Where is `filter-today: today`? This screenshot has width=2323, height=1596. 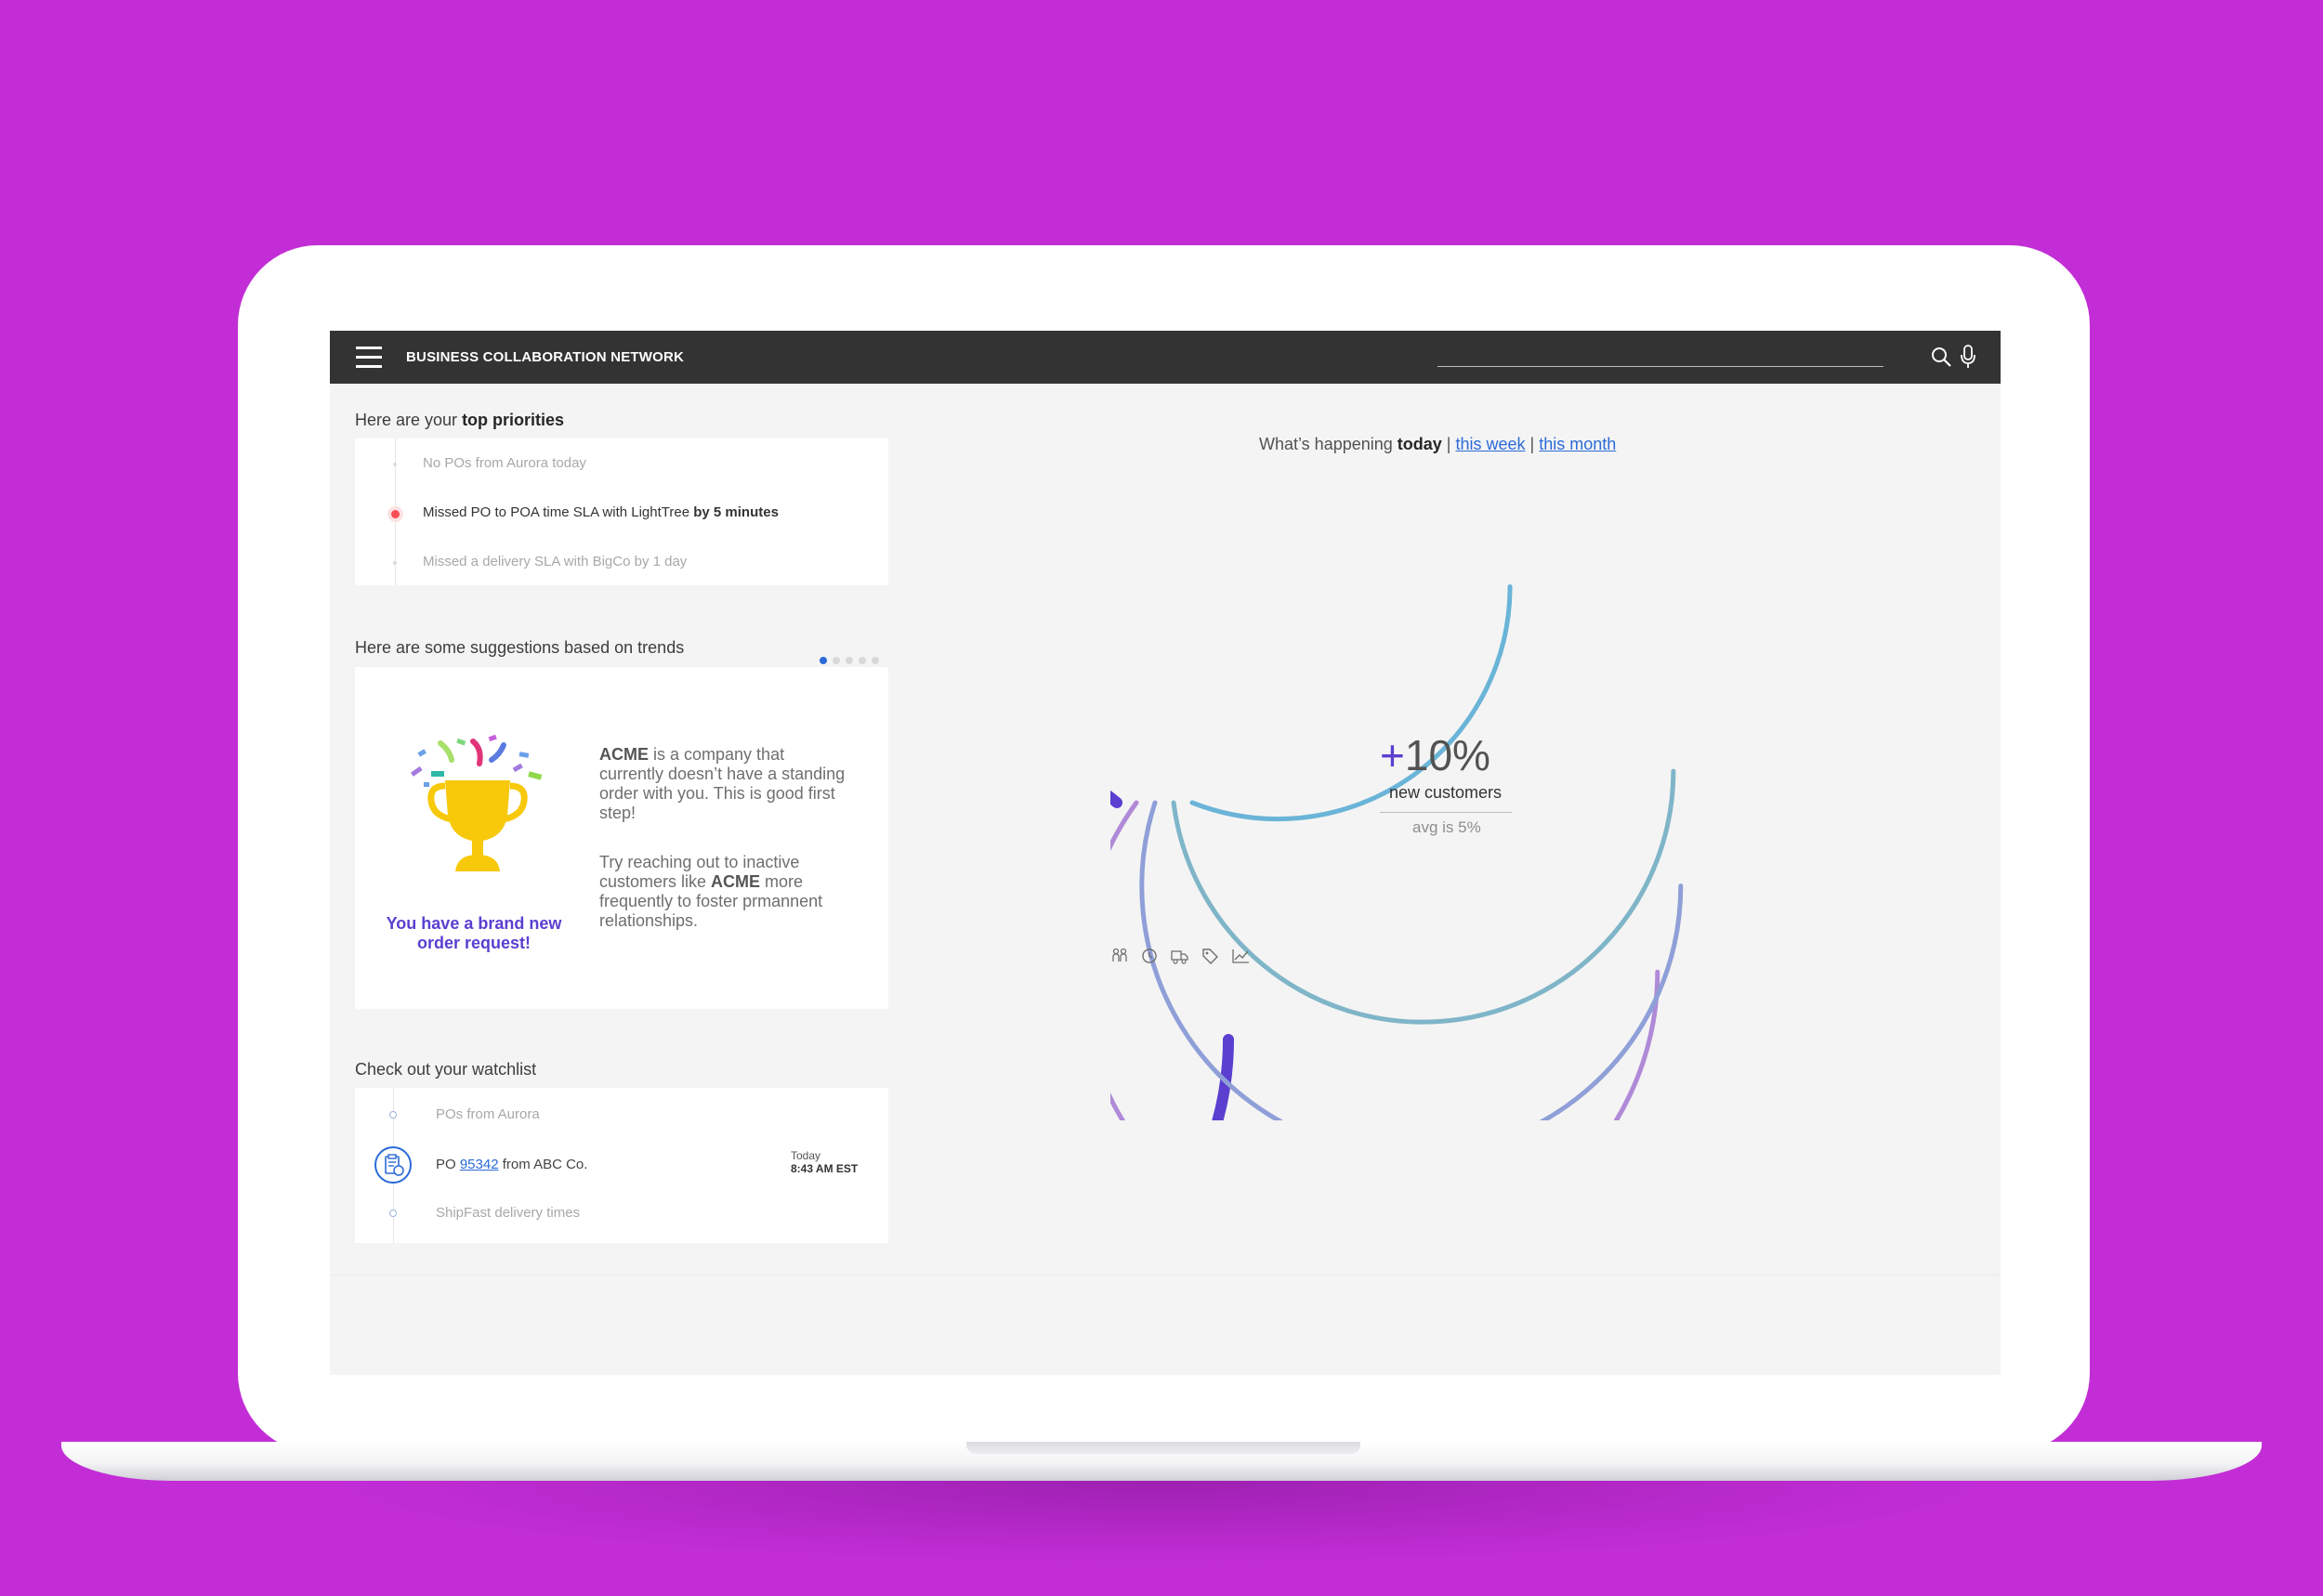 filter-today: today is located at coordinates (1419, 444).